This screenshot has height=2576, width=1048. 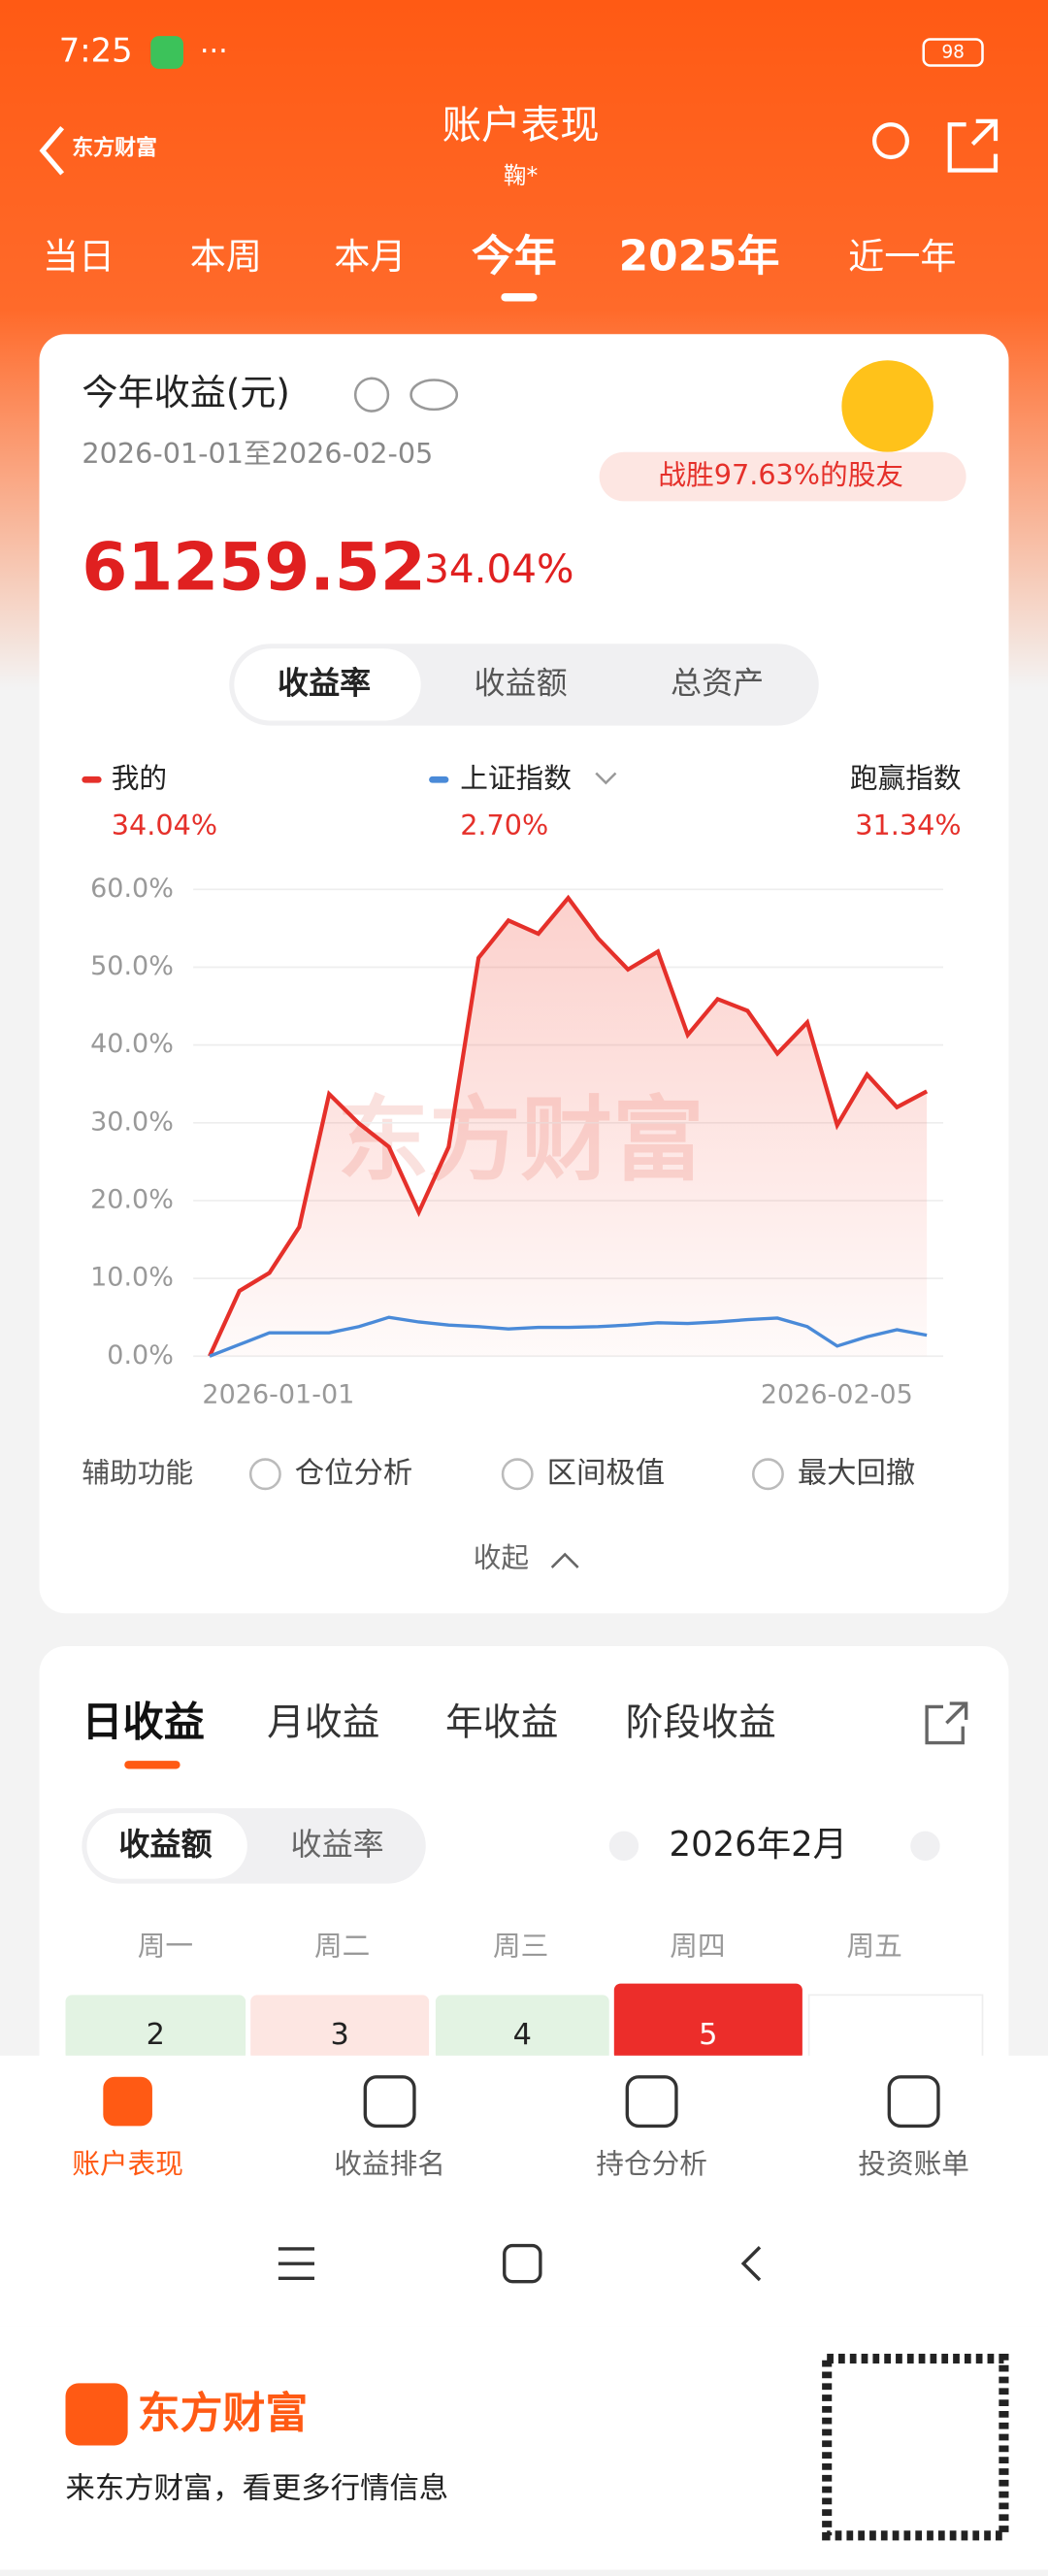 I want to click on returns-tab: 日收益, so click(x=143, y=1721).